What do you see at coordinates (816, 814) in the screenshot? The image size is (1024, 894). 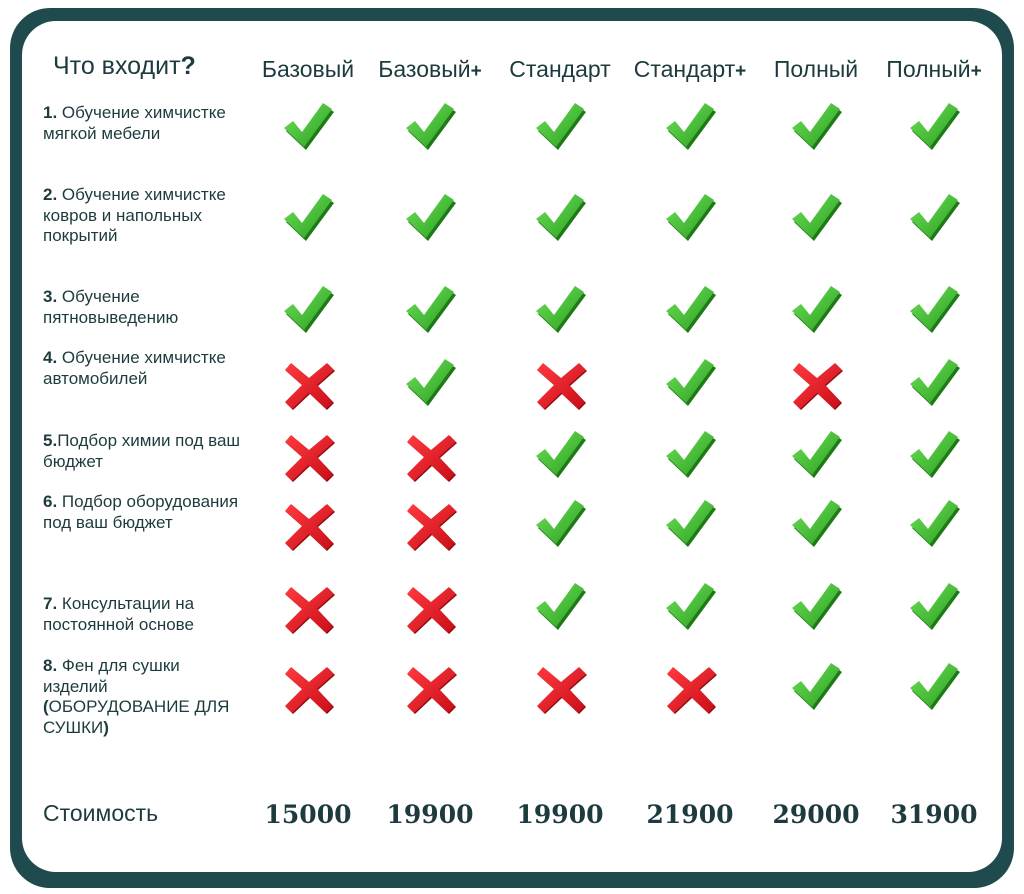 I see `plan-price: 29000` at bounding box center [816, 814].